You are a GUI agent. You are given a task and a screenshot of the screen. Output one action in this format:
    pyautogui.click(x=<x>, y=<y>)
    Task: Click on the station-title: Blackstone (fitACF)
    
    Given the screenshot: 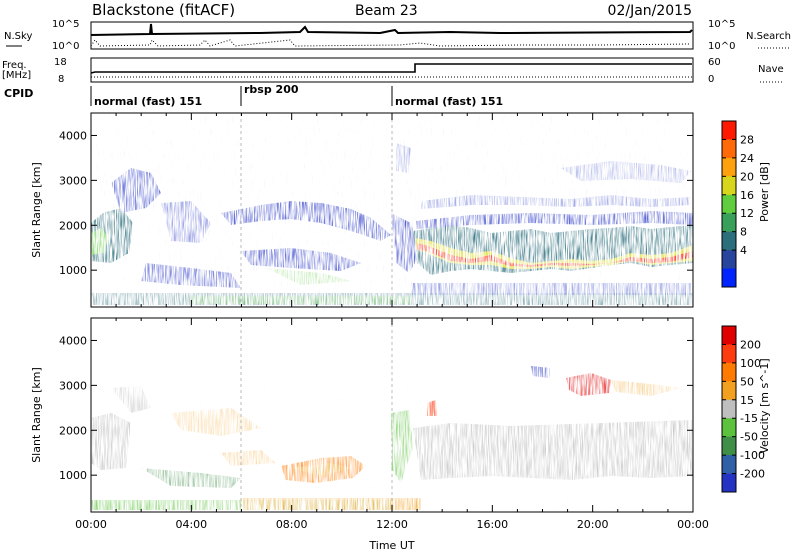 What is the action you would take?
    pyautogui.click(x=163, y=10)
    